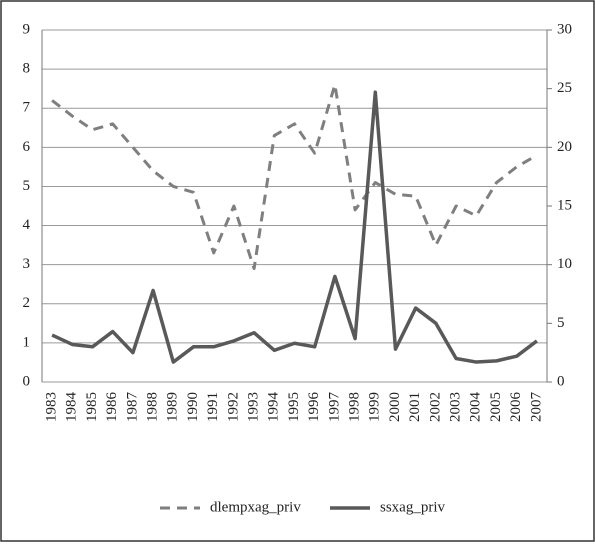  Describe the element at coordinates (132, 407) in the screenshot. I see `x-tick-label: 1987` at that location.